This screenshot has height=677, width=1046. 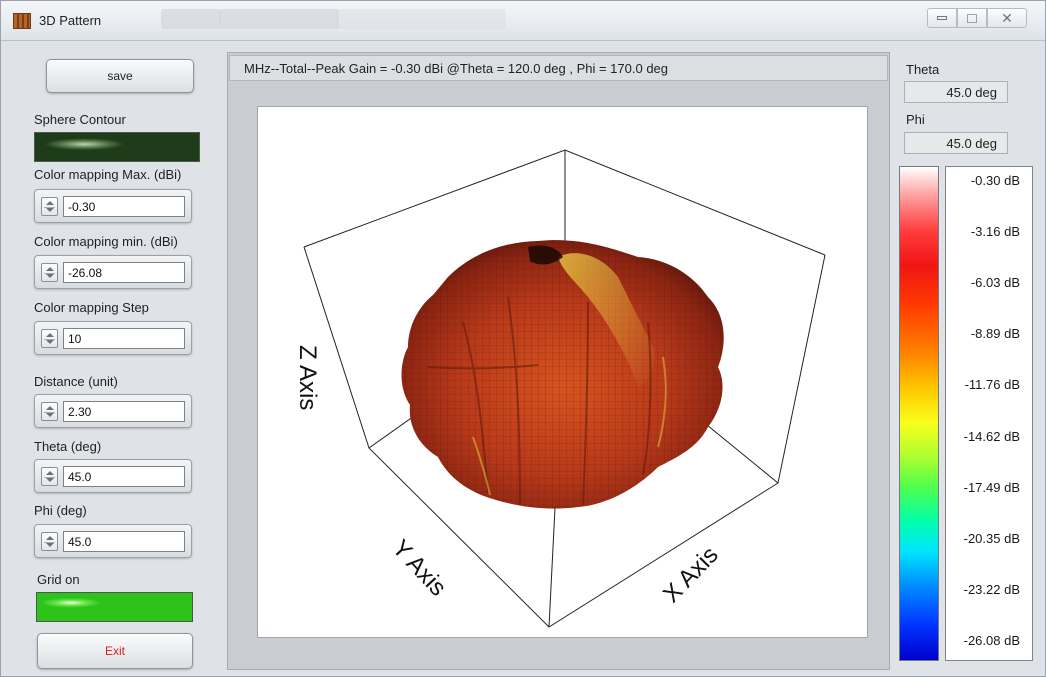 What do you see at coordinates (995, 232) in the screenshot?
I see `colorbar-label: -3.16 dB` at bounding box center [995, 232].